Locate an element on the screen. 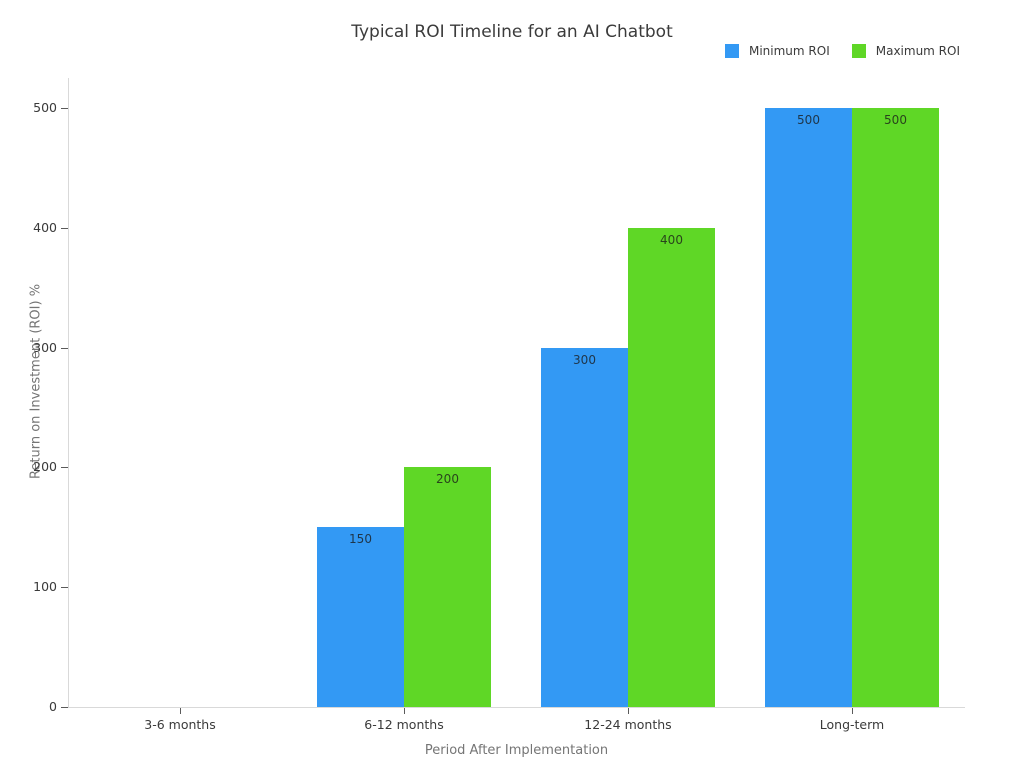 The image size is (1024, 768). y-axis-title: Return on Investment (ROI) % is located at coordinates (36, 381).